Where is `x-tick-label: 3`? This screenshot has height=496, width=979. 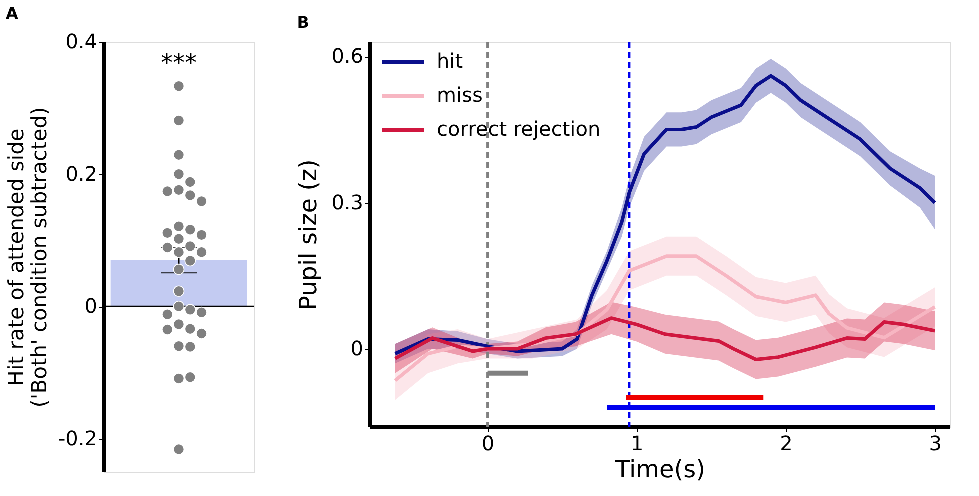 x-tick-label: 3 is located at coordinates (935, 444).